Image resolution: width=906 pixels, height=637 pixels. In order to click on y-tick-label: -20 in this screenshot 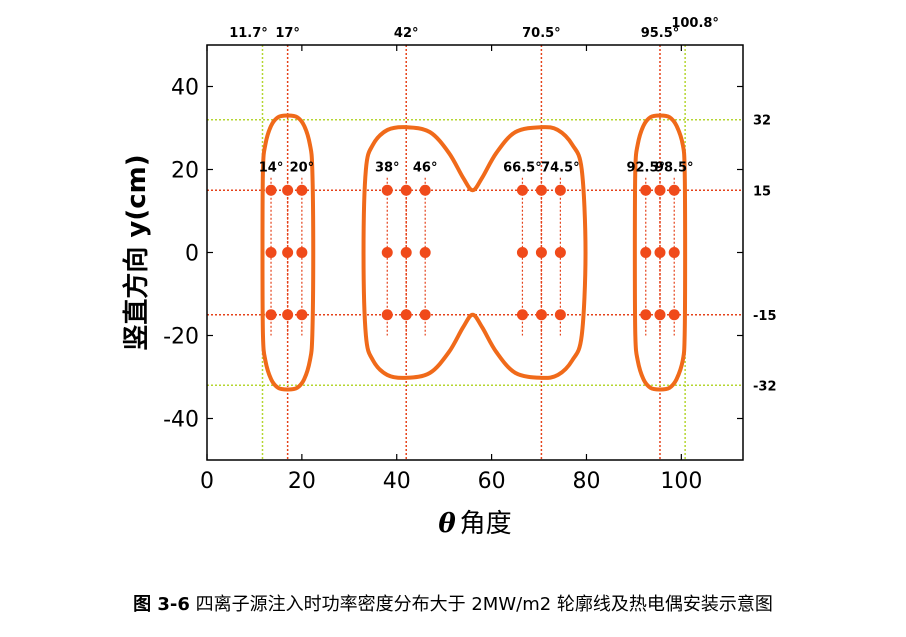, I will do `click(181, 337)`.